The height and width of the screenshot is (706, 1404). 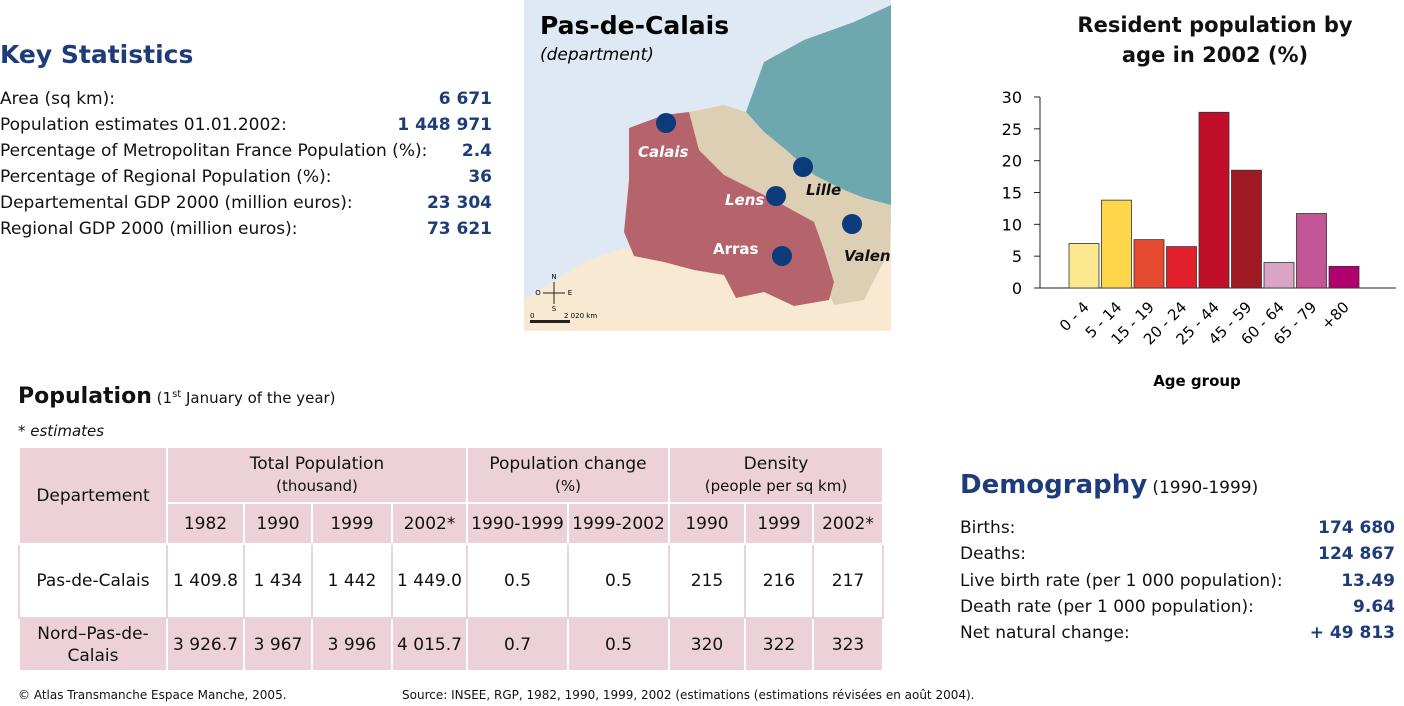 What do you see at coordinates (1197, 381) in the screenshot?
I see `x-axis-label: Age group` at bounding box center [1197, 381].